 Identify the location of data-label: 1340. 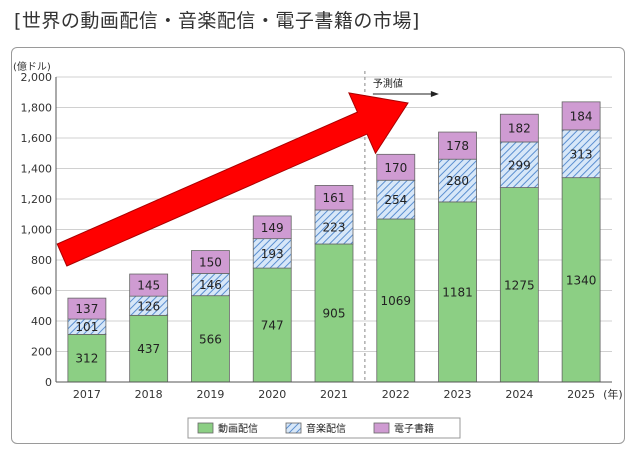
(581, 280).